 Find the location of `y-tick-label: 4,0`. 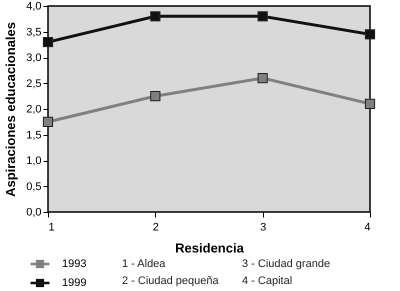

y-tick-label: 4,0 is located at coordinates (34, 6).